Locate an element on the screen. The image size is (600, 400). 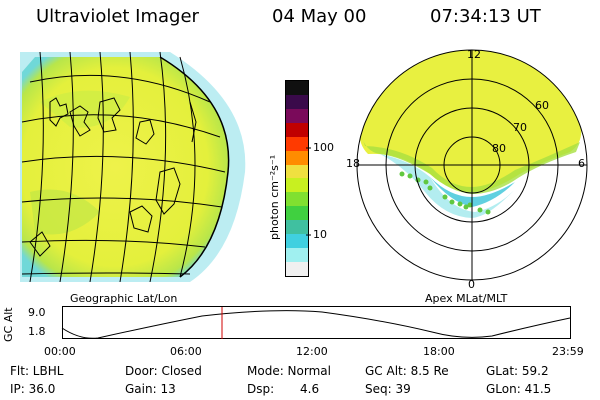
mlt-label-6: 6 is located at coordinates (581, 163).